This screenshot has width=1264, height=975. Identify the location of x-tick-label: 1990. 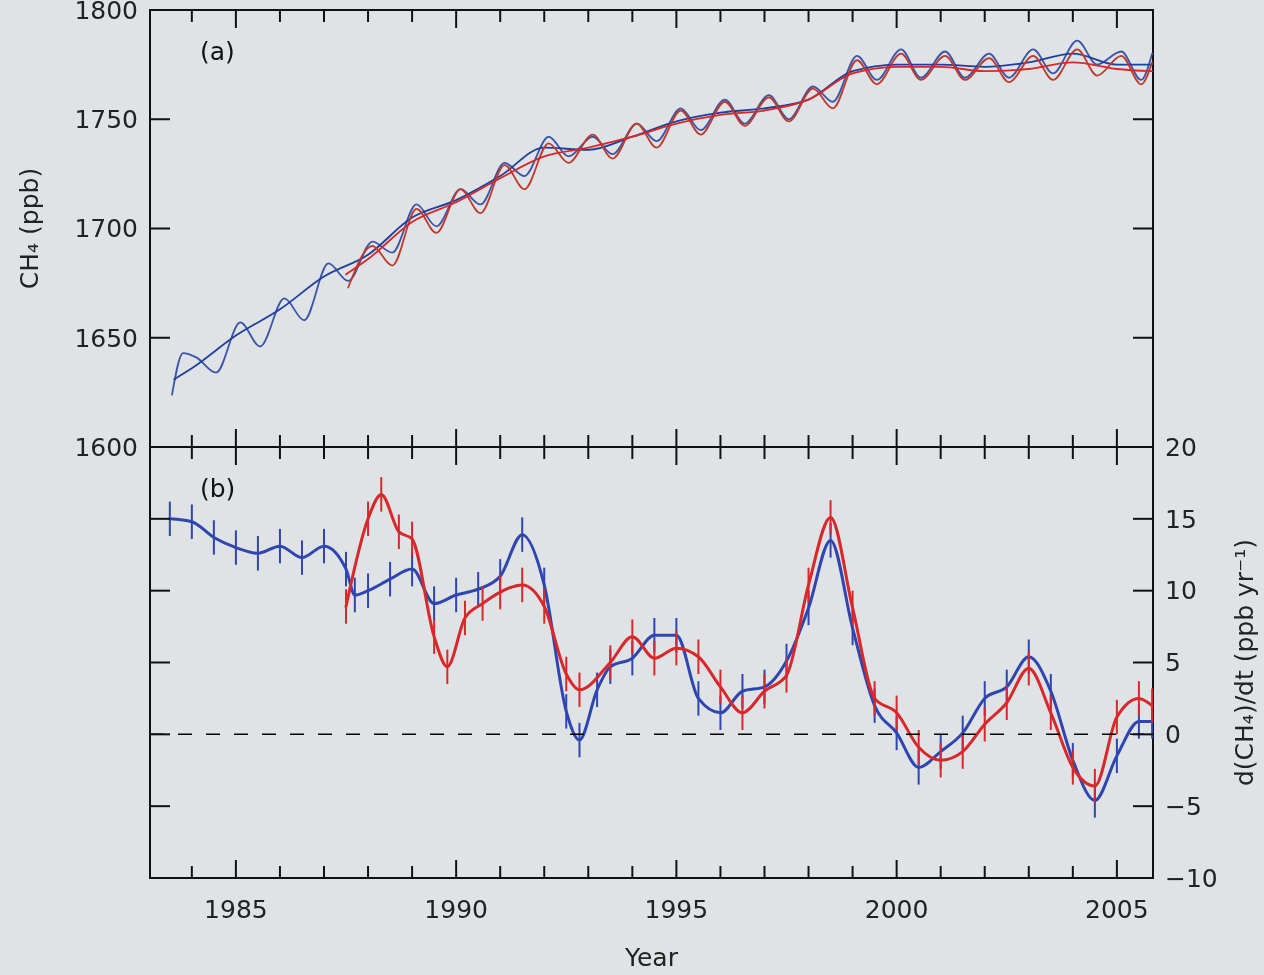
(456, 909).